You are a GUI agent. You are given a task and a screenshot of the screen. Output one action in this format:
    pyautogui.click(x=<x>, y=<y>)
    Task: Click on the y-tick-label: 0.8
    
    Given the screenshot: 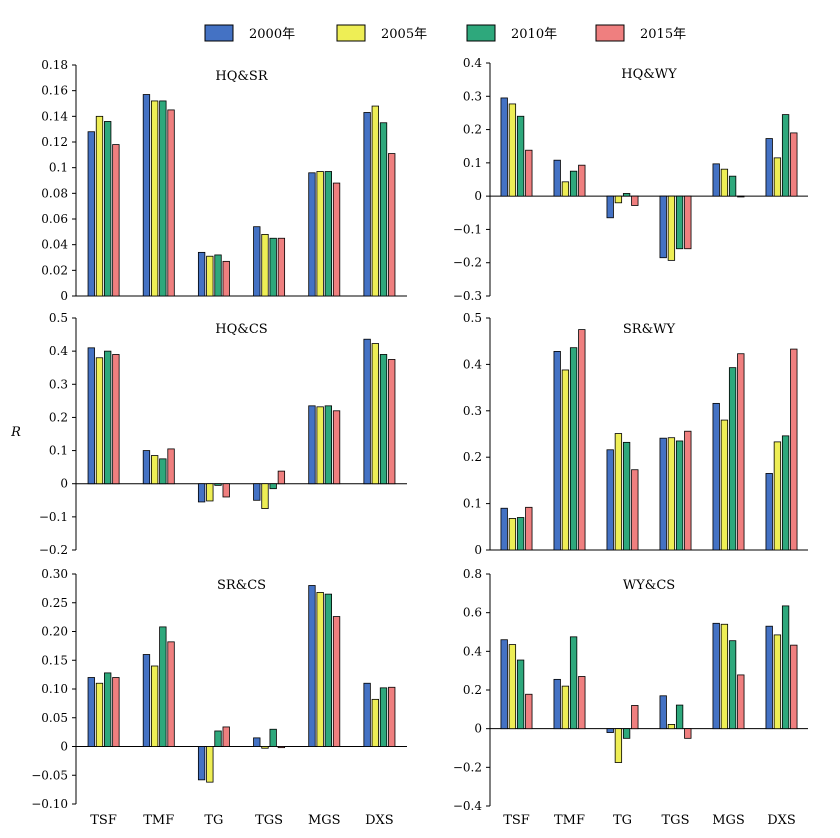 What is the action you would take?
    pyautogui.click(x=472, y=574)
    